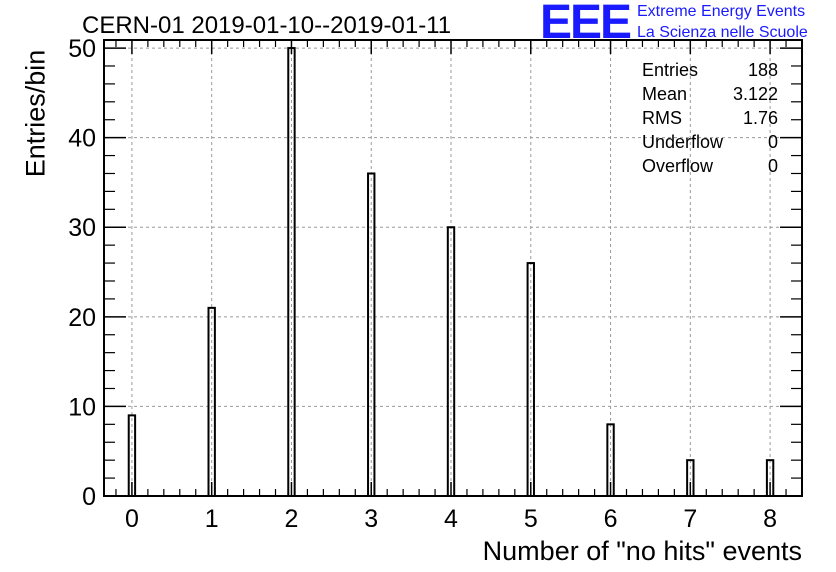  What do you see at coordinates (665, 94) in the screenshot?
I see `stats-label: Mean` at bounding box center [665, 94].